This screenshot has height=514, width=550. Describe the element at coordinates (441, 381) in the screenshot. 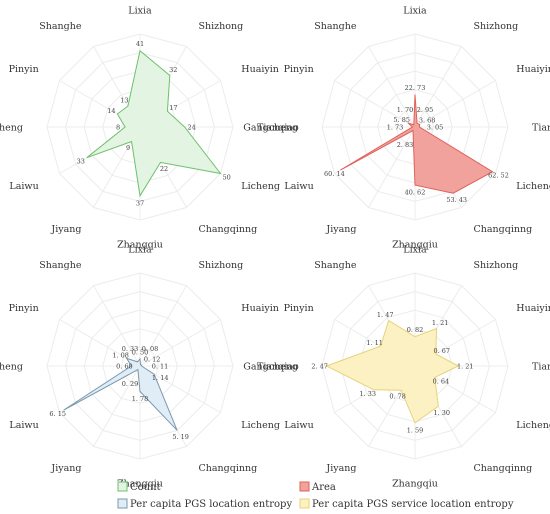

I see `value-label-licheng: 0. 64` at that location.